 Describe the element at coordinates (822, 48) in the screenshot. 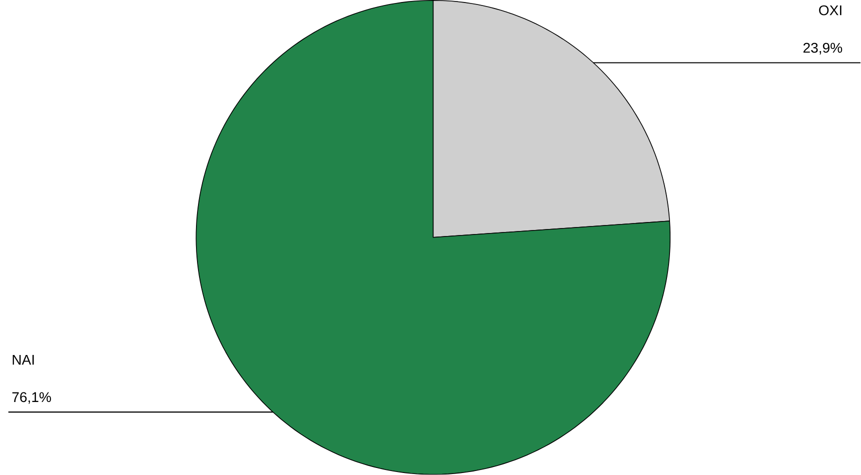

I see `data-label: 23,9%` at that location.